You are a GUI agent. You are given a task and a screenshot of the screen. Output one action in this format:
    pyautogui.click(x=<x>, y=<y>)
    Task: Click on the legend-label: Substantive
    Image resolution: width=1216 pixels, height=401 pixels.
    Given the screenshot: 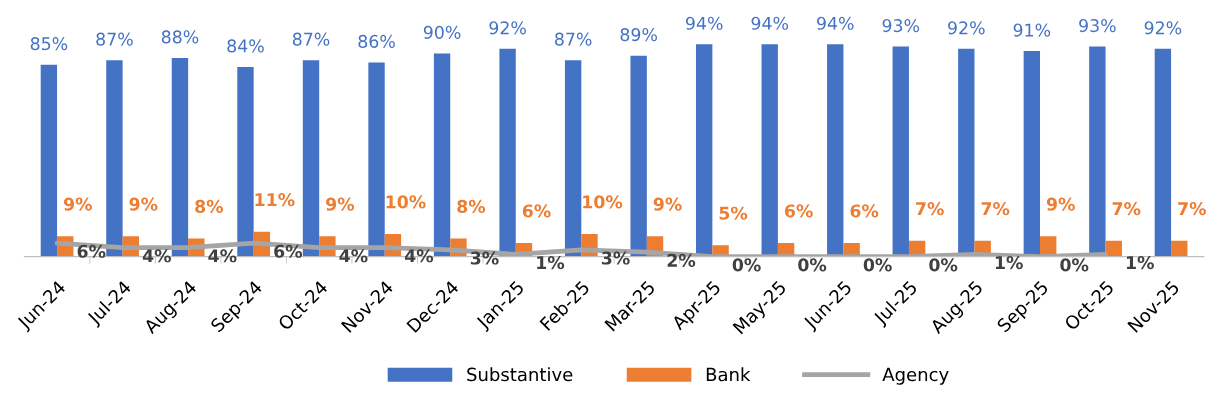 What is the action you would take?
    pyautogui.click(x=520, y=374)
    